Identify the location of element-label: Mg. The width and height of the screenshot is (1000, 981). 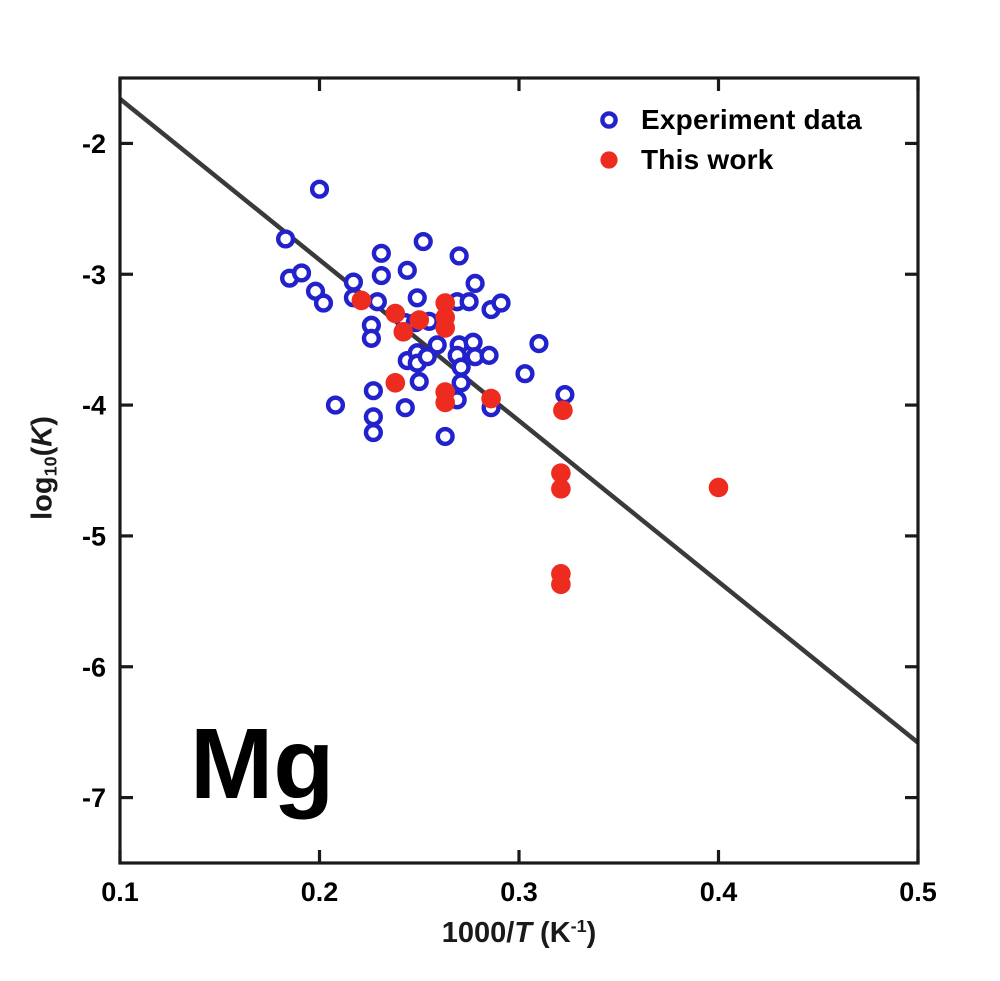
(262, 764).